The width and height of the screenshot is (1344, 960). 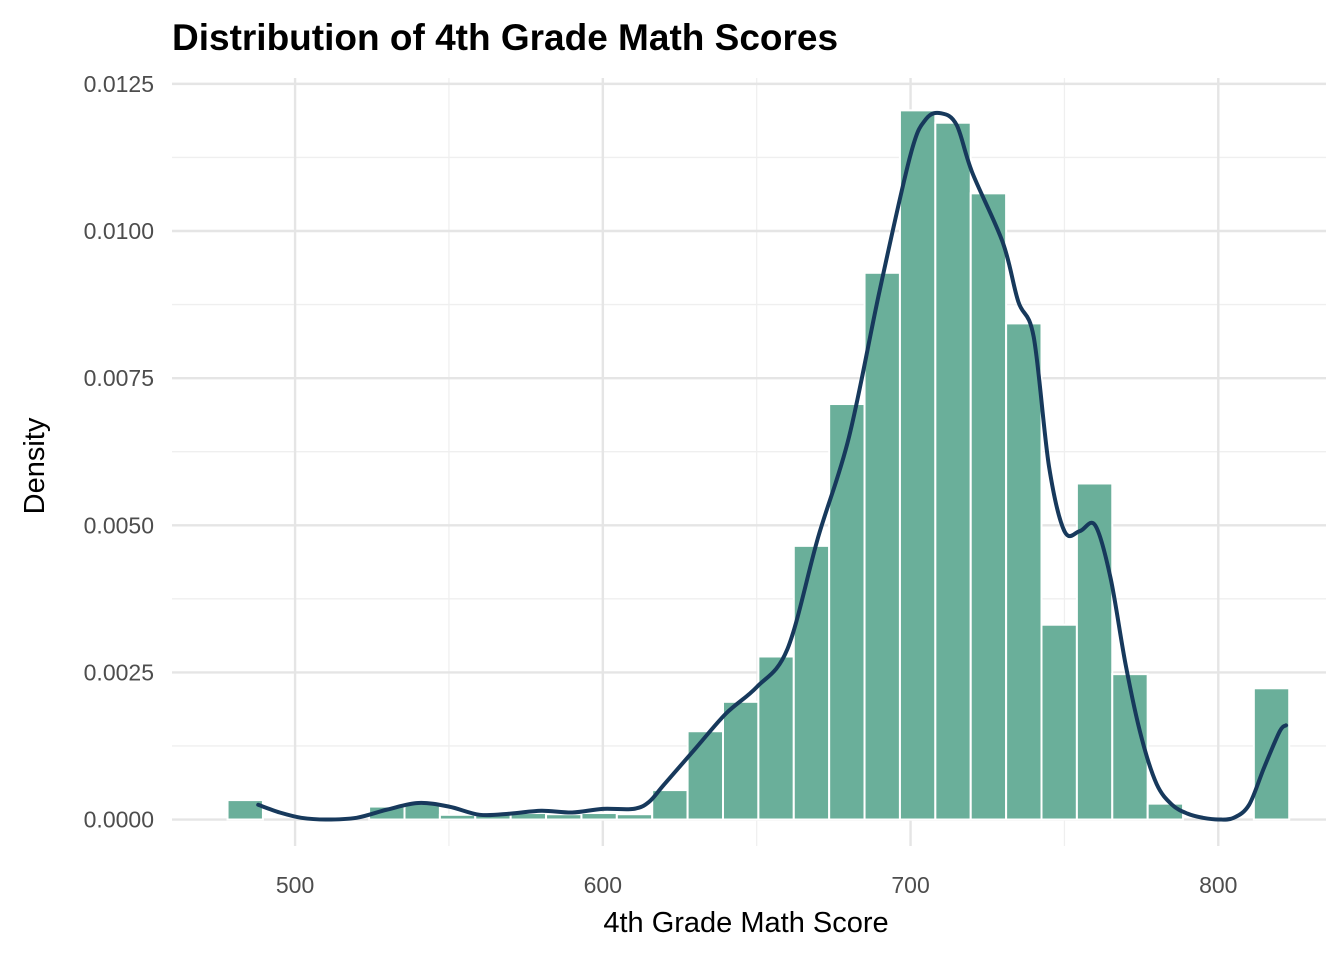 What do you see at coordinates (119, 231) in the screenshot?
I see `y-tick-label: 0.0100` at bounding box center [119, 231].